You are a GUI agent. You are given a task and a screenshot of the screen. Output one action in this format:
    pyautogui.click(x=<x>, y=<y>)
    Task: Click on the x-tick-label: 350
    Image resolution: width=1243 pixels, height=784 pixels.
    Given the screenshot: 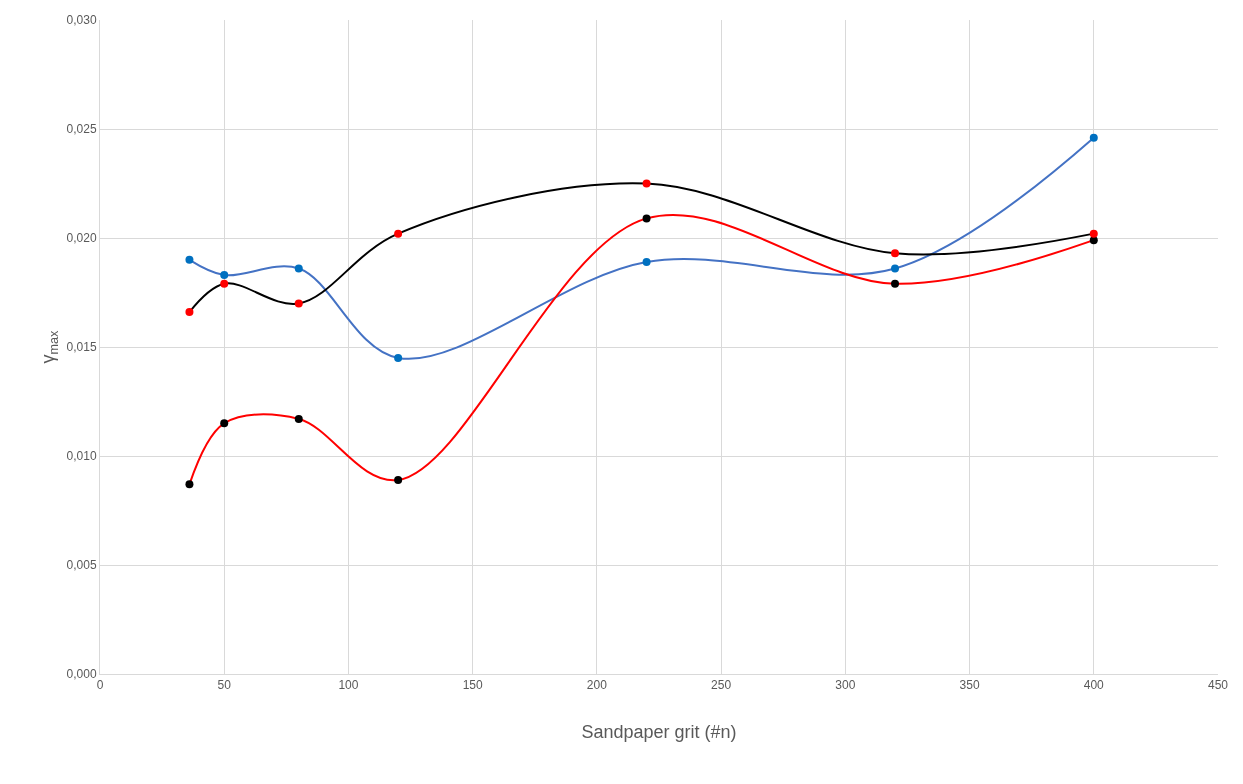 What is the action you would take?
    pyautogui.click(x=969, y=685)
    